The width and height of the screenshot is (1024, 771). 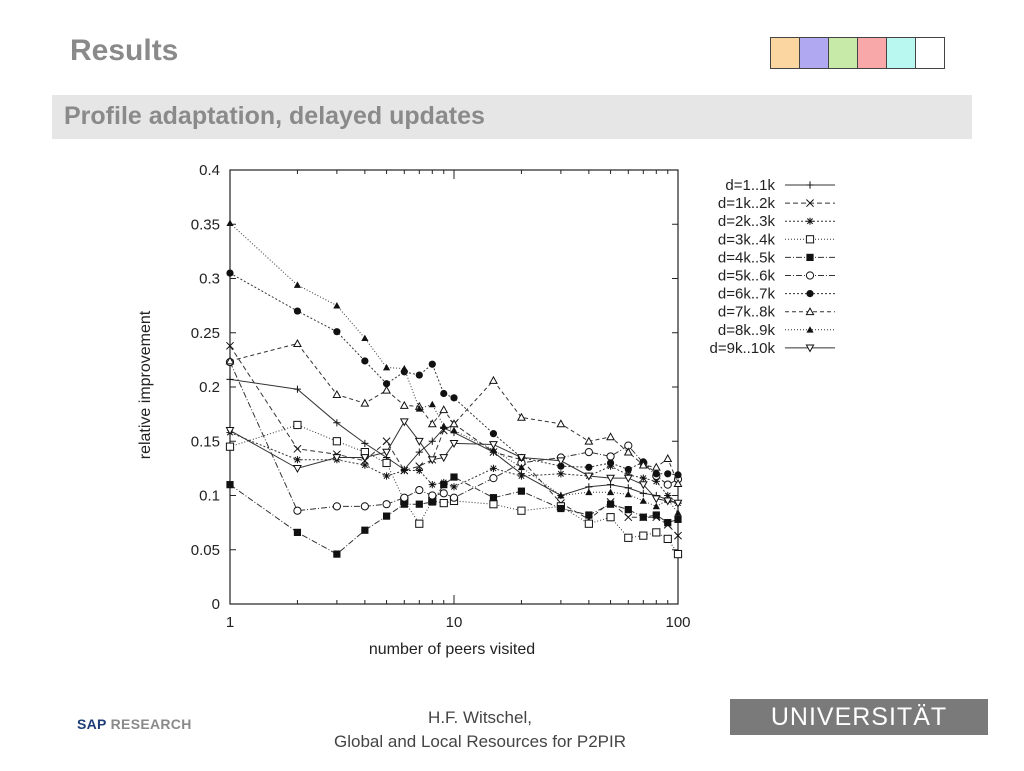 I want to click on y-tick-label: 0.2, so click(x=209, y=387).